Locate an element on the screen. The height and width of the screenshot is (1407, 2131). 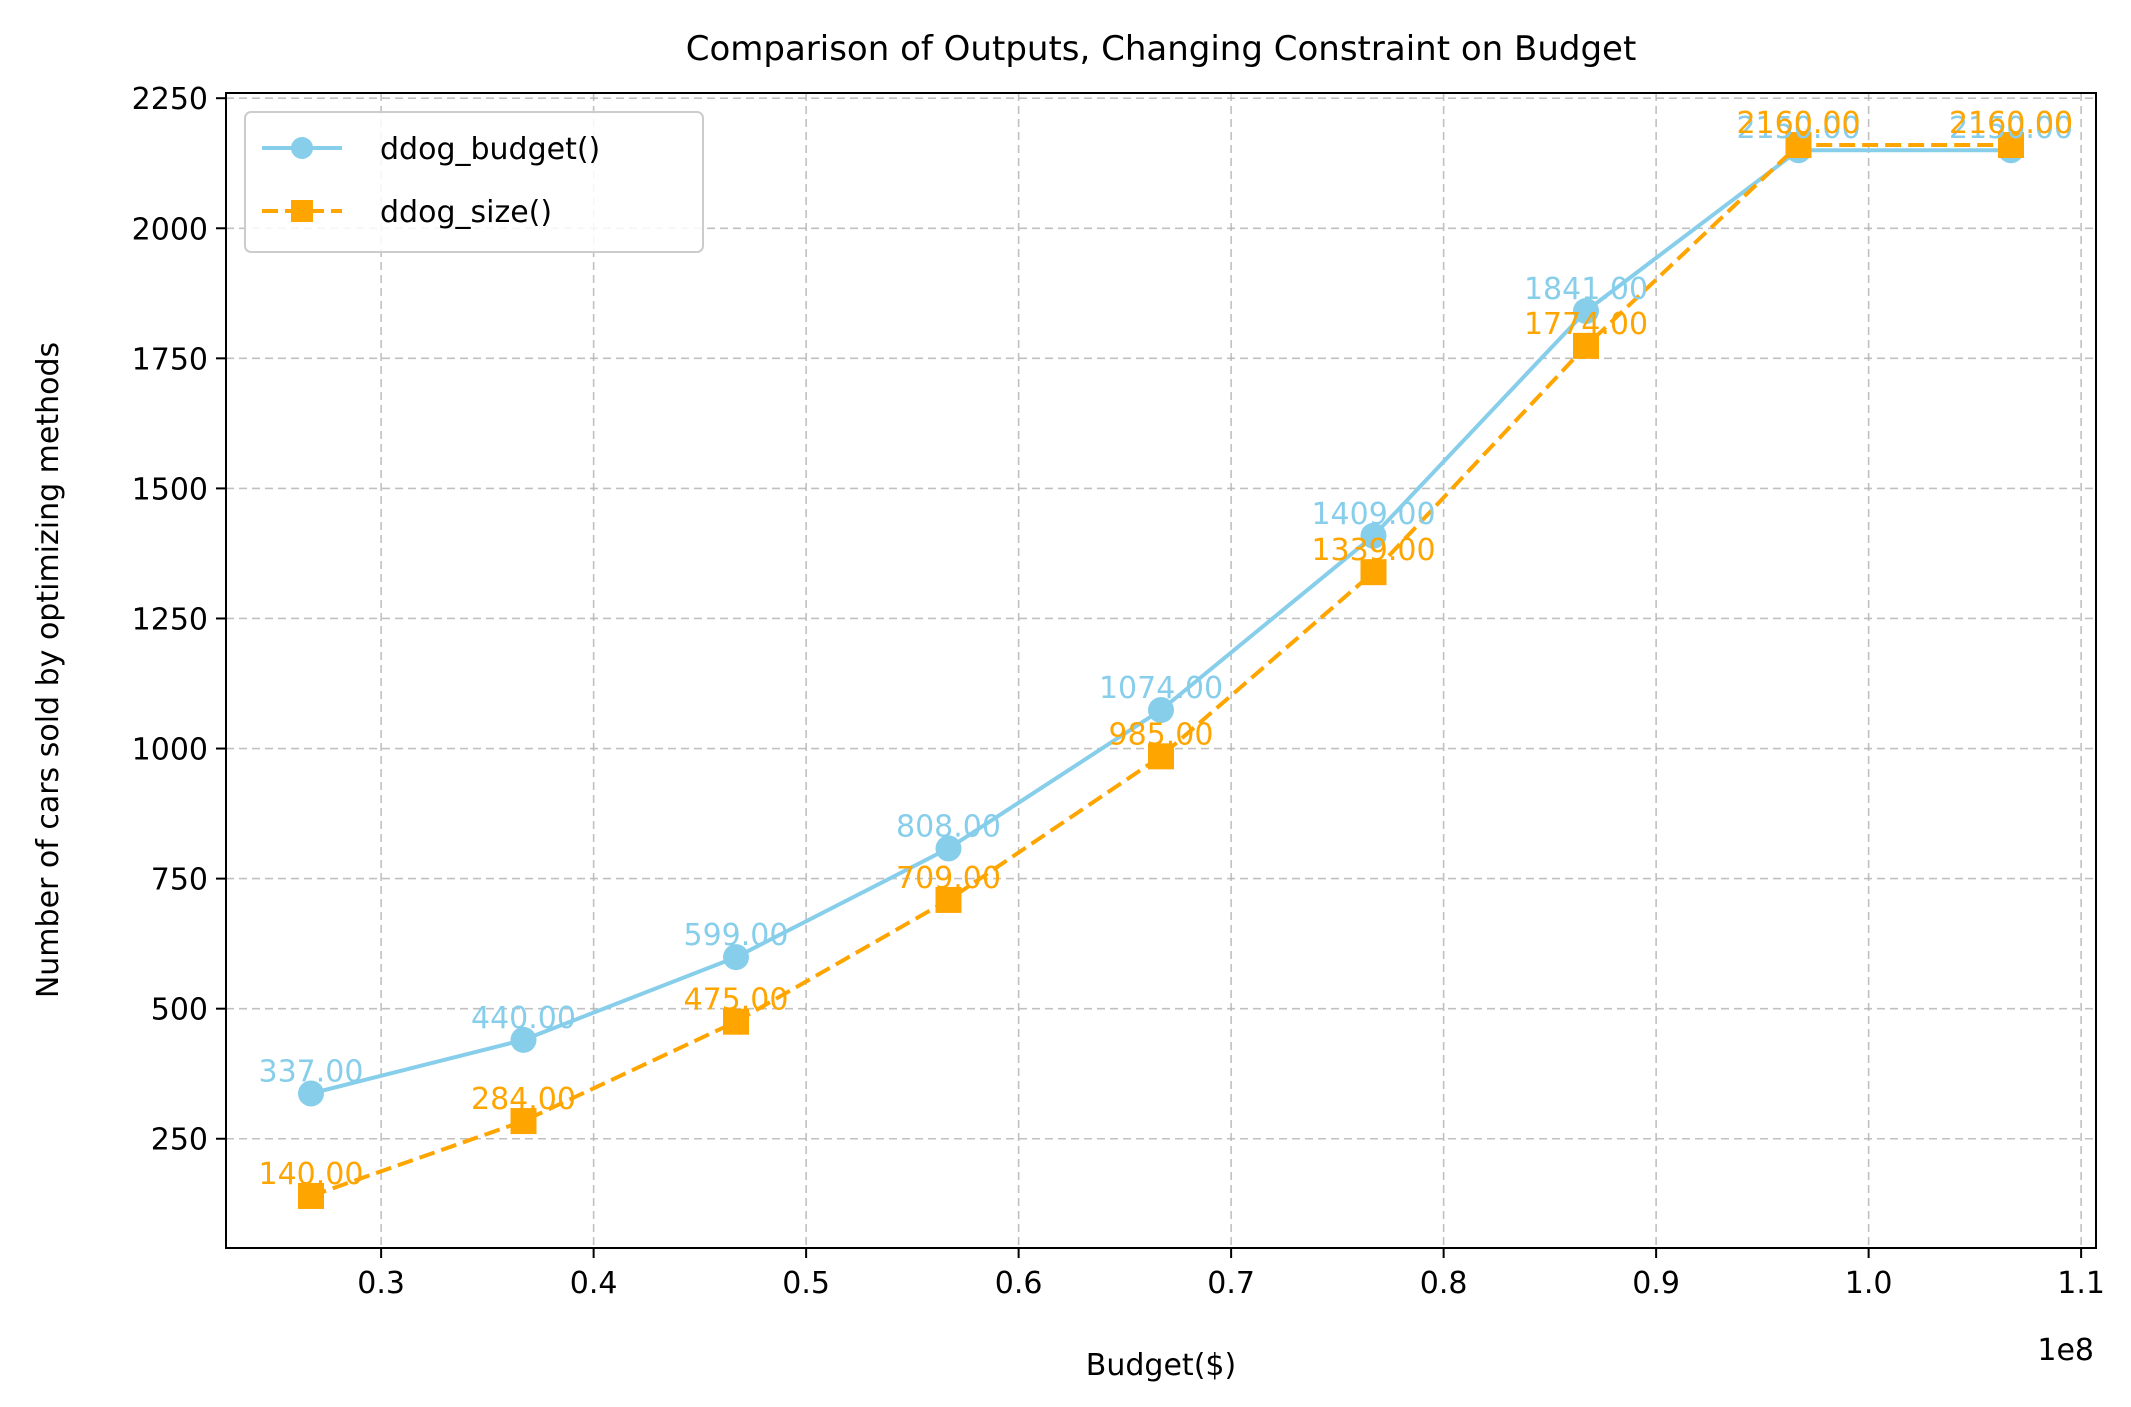
x-tick-label: 0.6 is located at coordinates (1019, 1283).